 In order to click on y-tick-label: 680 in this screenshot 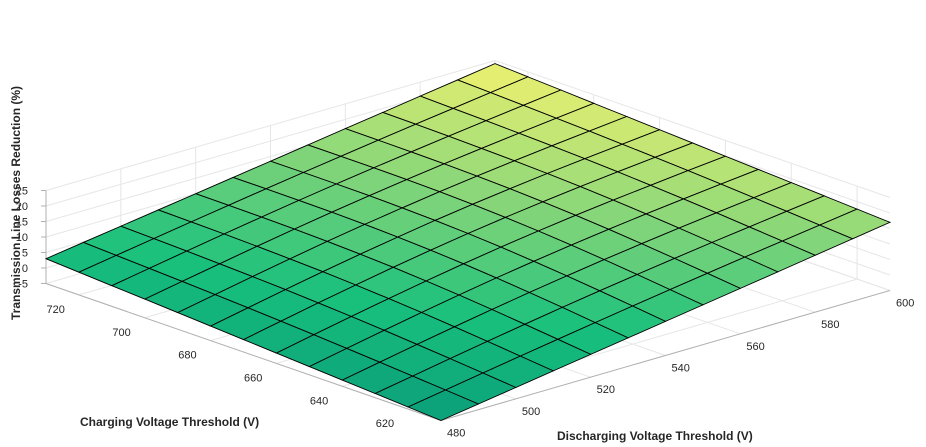, I will do `click(187, 356)`.